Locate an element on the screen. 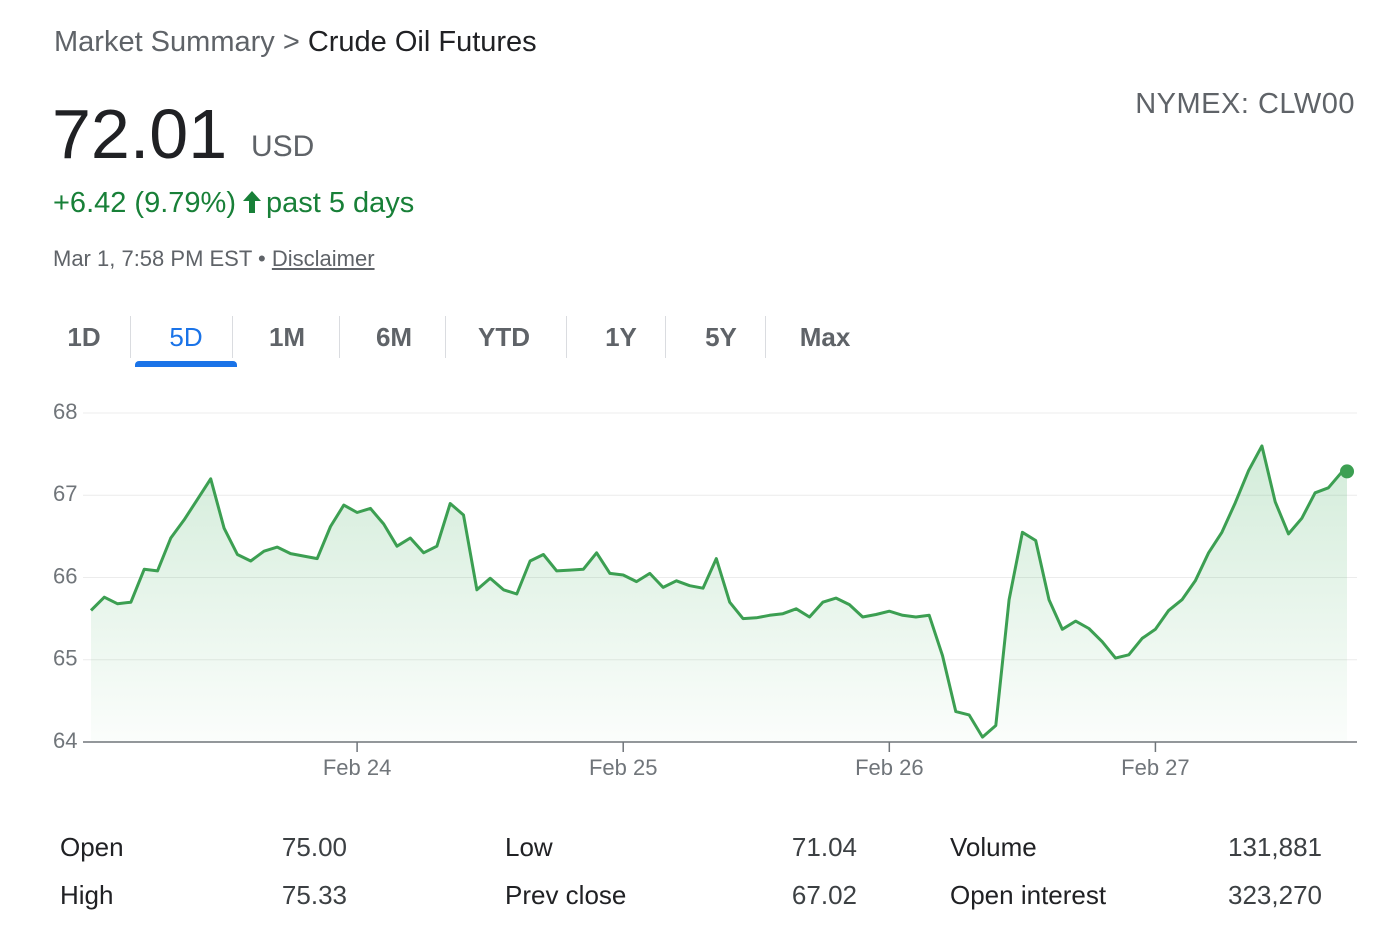 This screenshot has height=948, width=1375. timestamp-line: Mar 1, 7:58 PM EST • Disclaimer is located at coordinates (214, 259).